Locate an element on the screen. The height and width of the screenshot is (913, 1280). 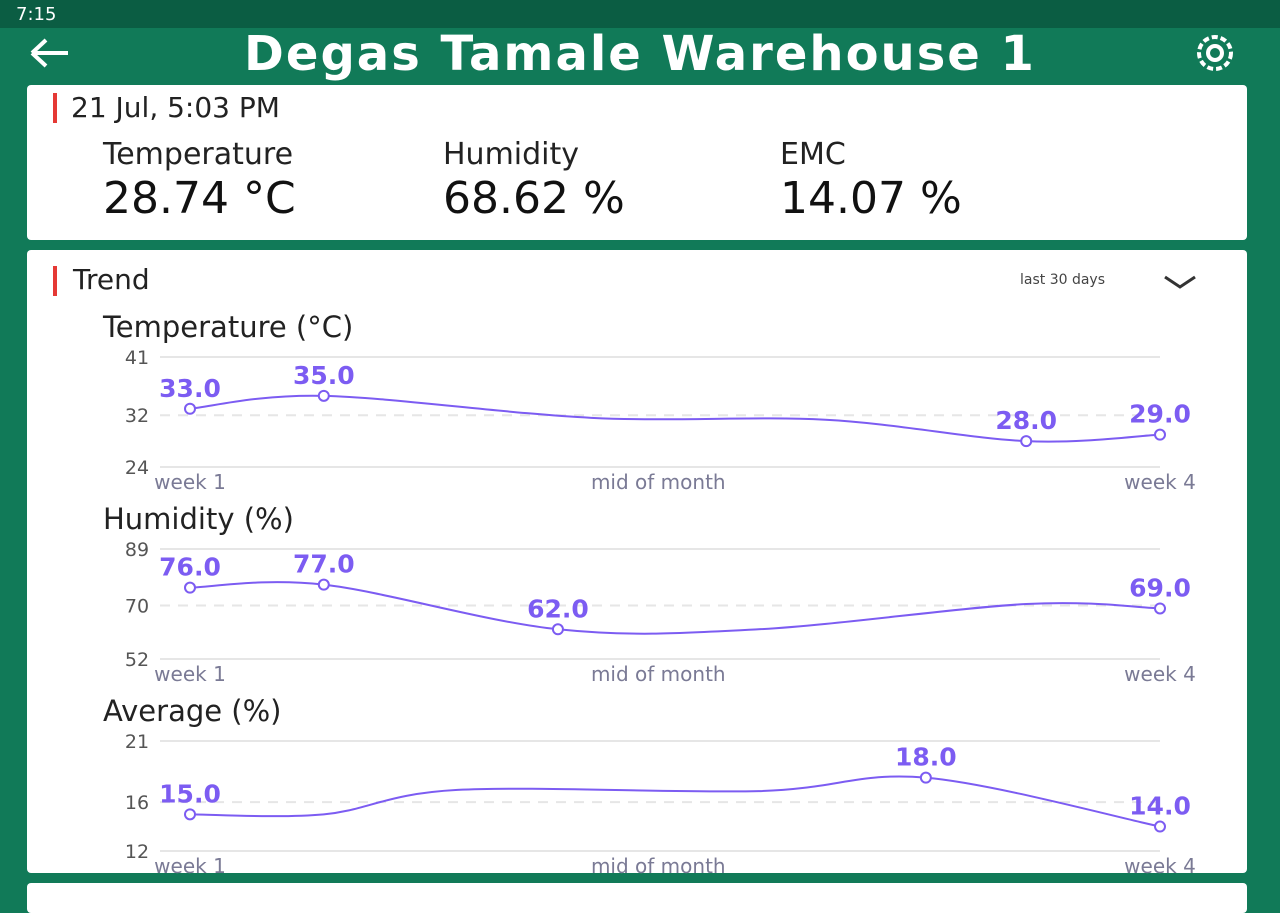
reading-value: 28.74 °C is located at coordinates (199, 198).